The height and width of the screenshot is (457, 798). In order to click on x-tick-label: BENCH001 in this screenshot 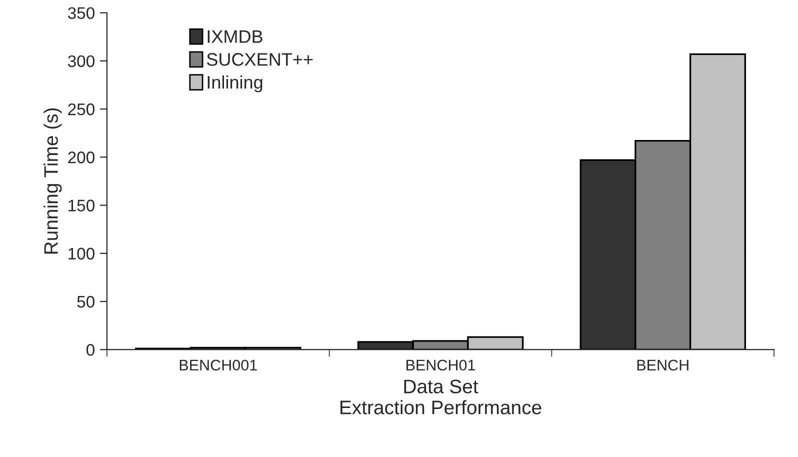, I will do `click(218, 365)`.